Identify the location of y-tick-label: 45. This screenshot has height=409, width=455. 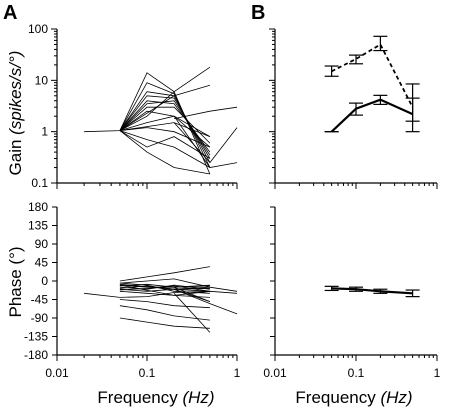
(42, 263).